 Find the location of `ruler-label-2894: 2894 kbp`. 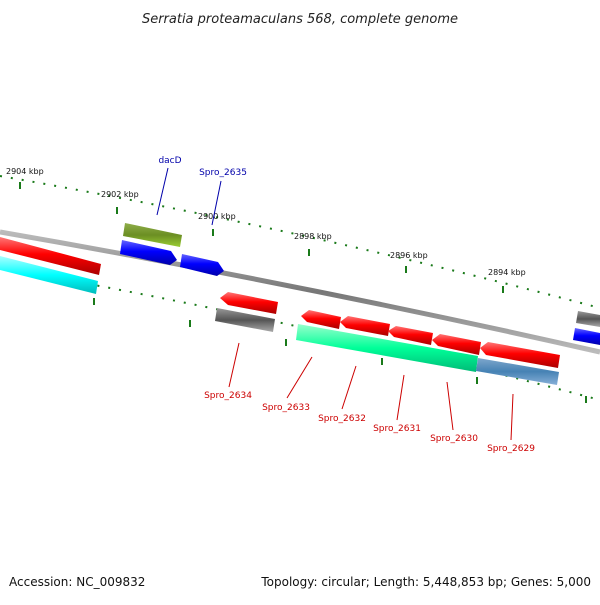

ruler-label-2894: 2894 kbp is located at coordinates (507, 272).